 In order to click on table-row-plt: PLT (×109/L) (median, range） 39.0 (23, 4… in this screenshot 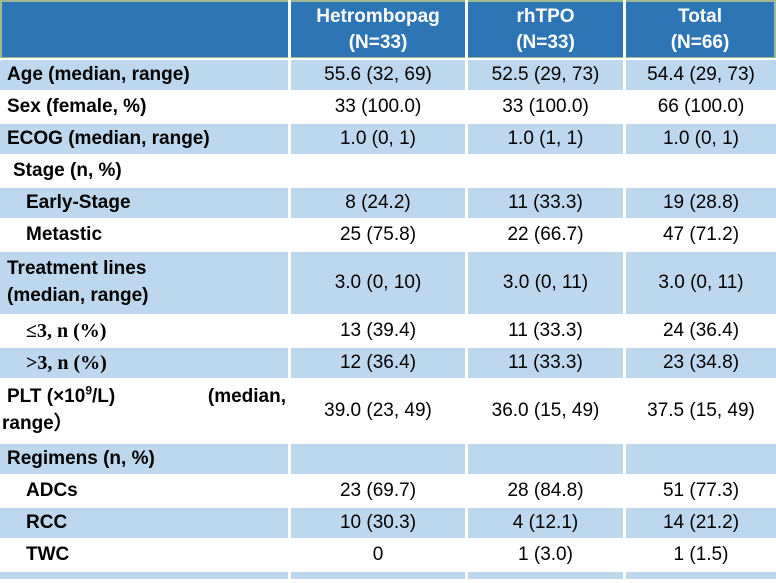, I will do `click(388, 411)`.